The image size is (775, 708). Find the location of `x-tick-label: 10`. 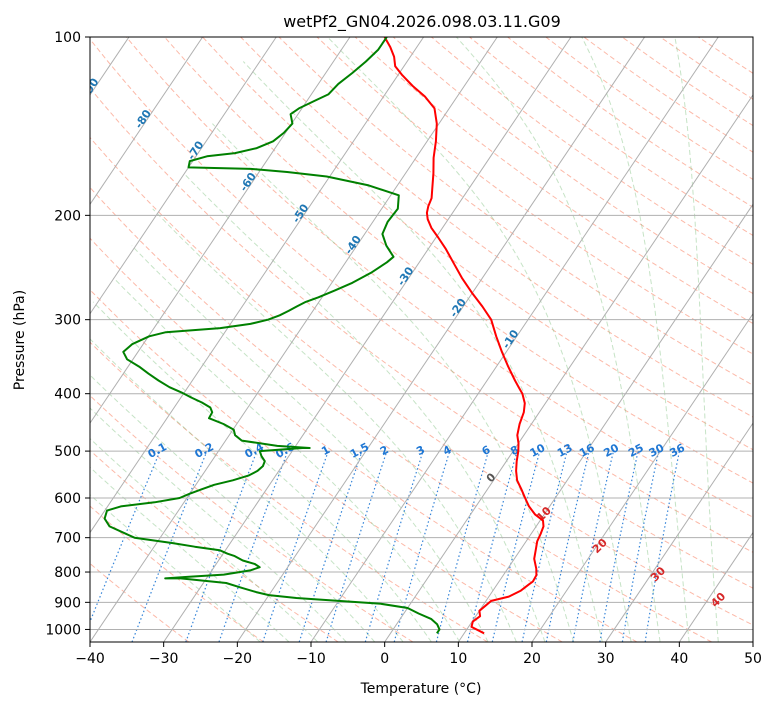

x-tick-label: 10 is located at coordinates (458, 659).